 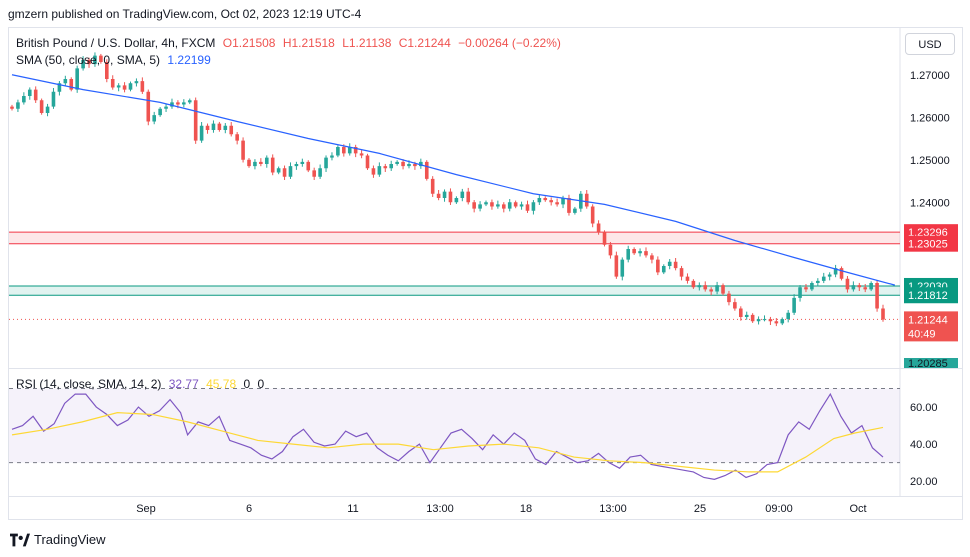 I want to click on support-zone, so click(x=454, y=290).